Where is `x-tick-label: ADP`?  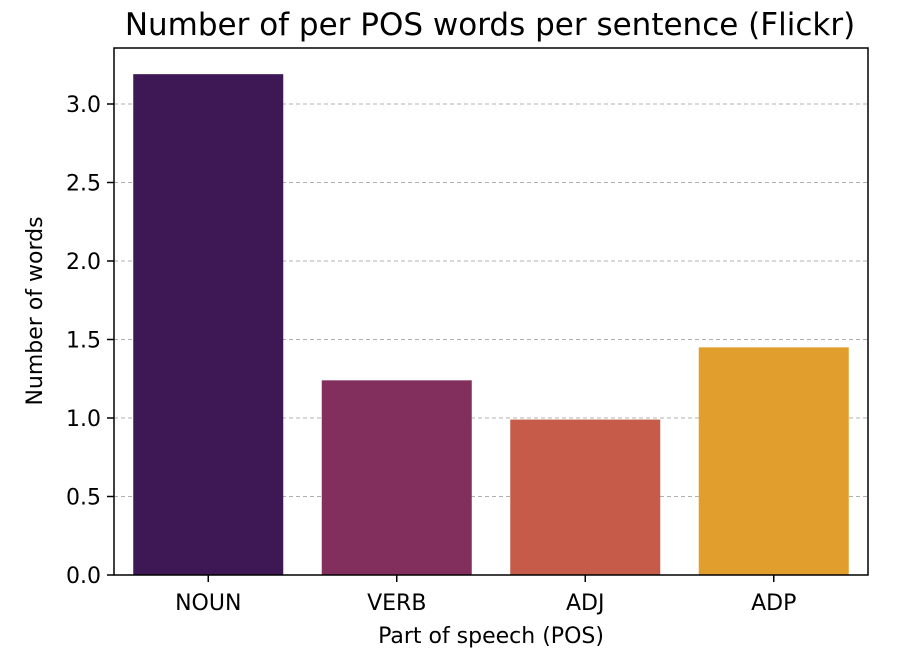
x-tick-label: ADP is located at coordinates (773, 603).